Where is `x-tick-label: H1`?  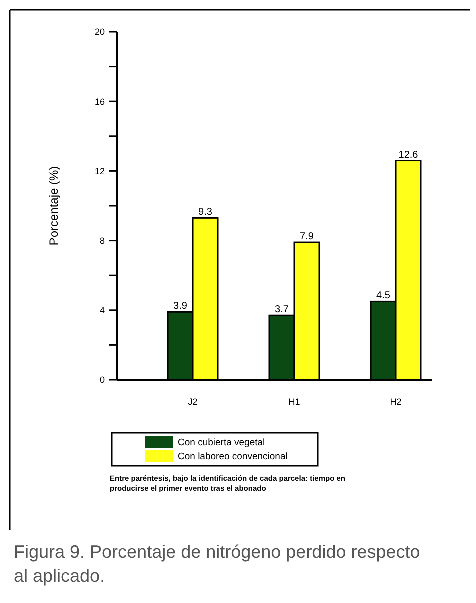
x-tick-label: H1 is located at coordinates (294, 402).